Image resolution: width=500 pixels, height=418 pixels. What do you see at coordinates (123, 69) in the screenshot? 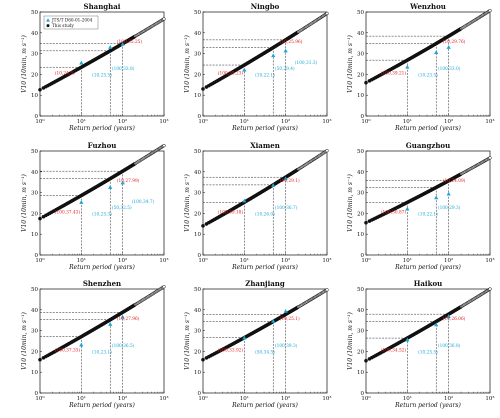
I see `blue-annotation: (100,33.8)` at bounding box center [123, 69].